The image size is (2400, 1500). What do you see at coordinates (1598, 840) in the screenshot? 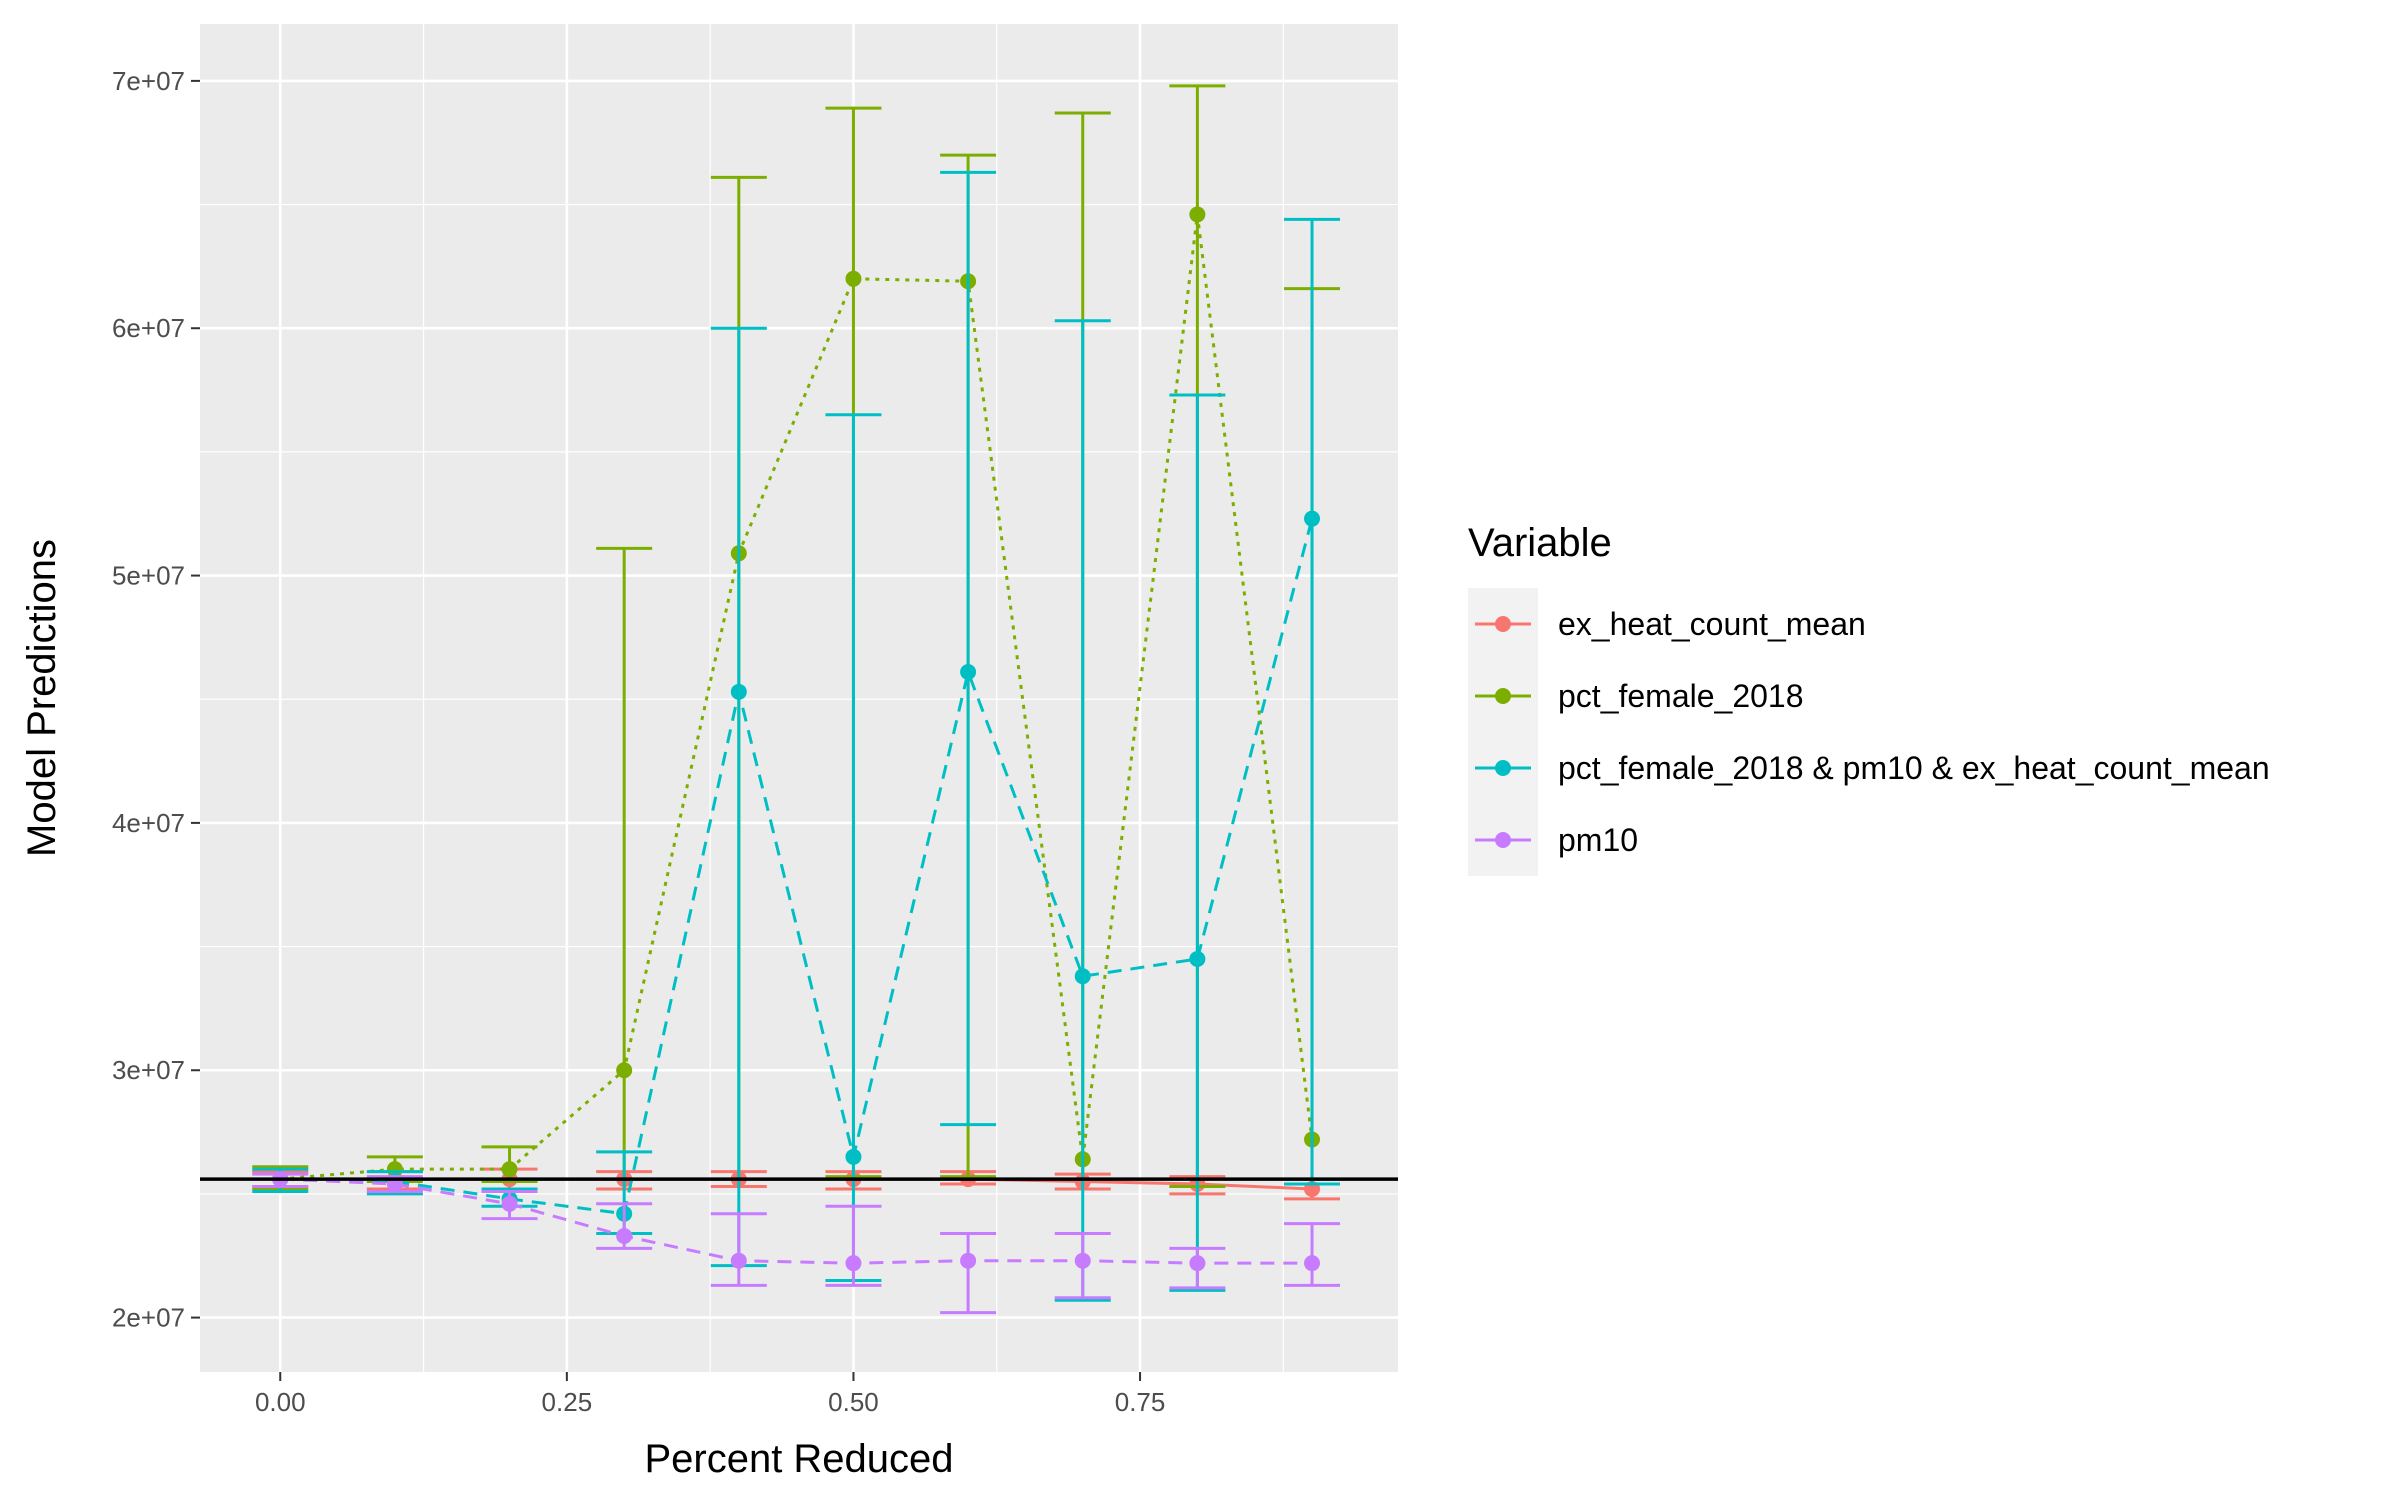
I see `legend-label: pm10` at bounding box center [1598, 840].